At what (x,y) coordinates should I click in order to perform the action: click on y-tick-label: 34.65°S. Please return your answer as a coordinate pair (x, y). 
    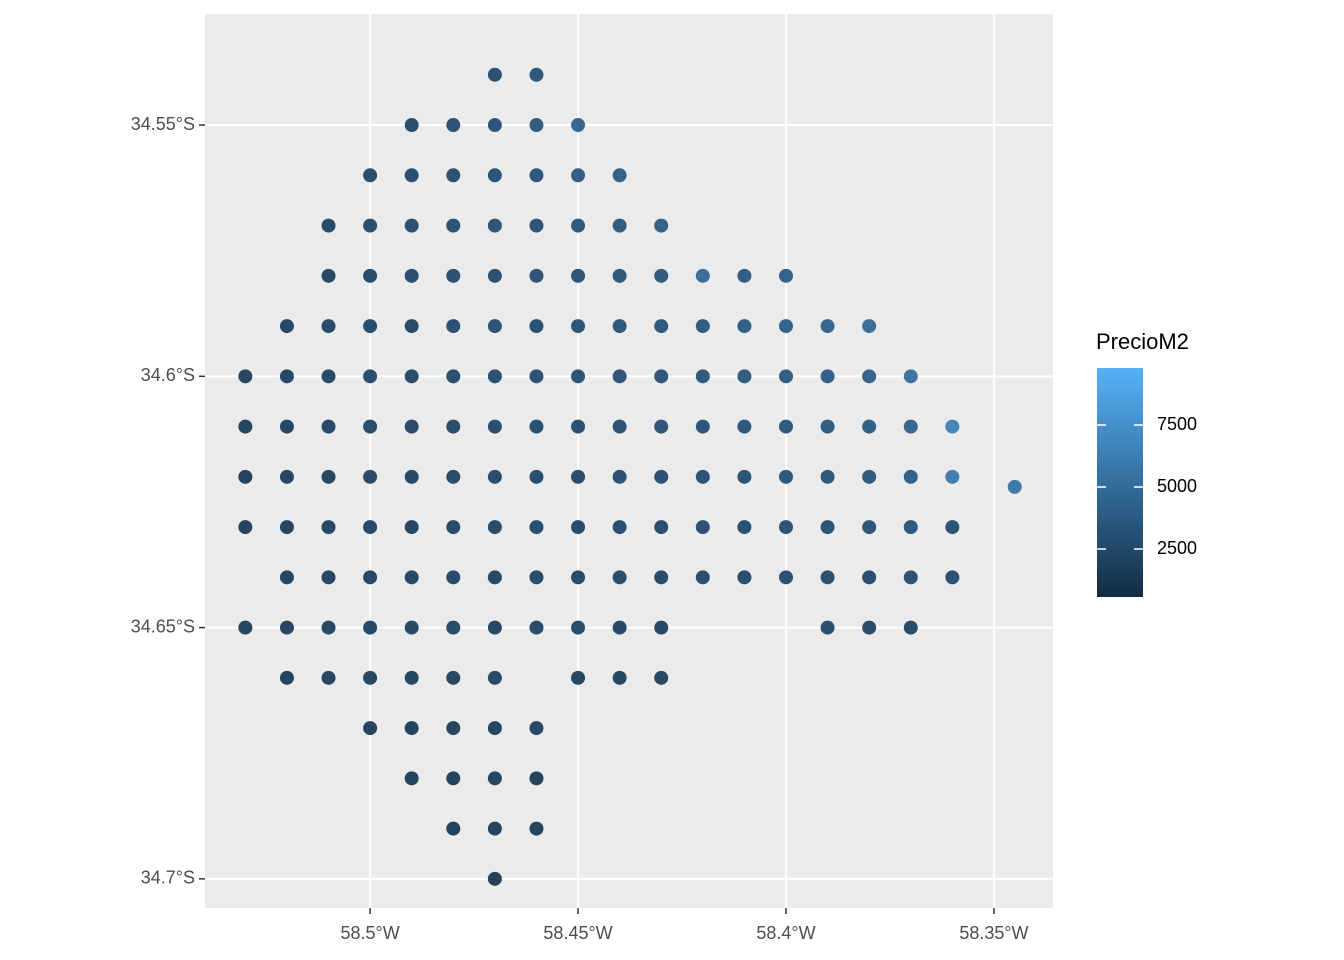
    Looking at the image, I should click on (163, 626).